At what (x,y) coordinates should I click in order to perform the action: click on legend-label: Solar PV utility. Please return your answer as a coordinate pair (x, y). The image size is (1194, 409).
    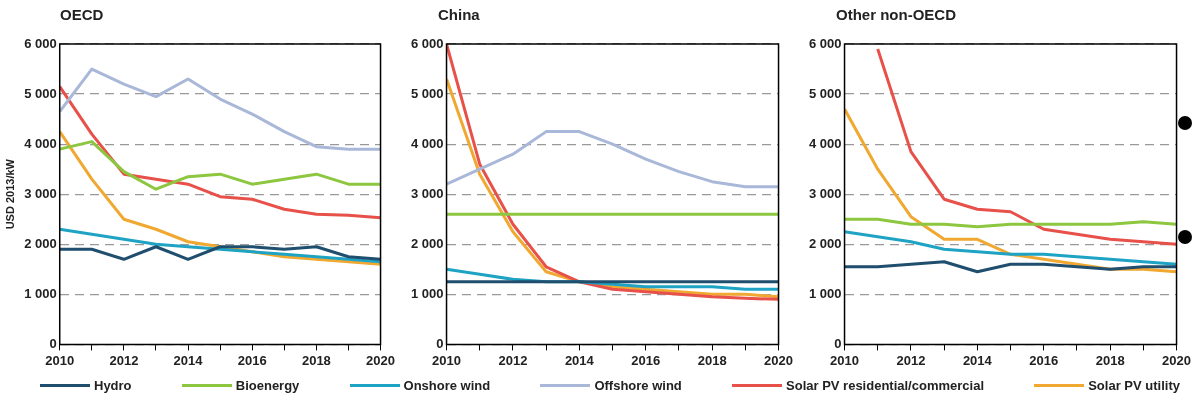
    Looking at the image, I should click on (1134, 385).